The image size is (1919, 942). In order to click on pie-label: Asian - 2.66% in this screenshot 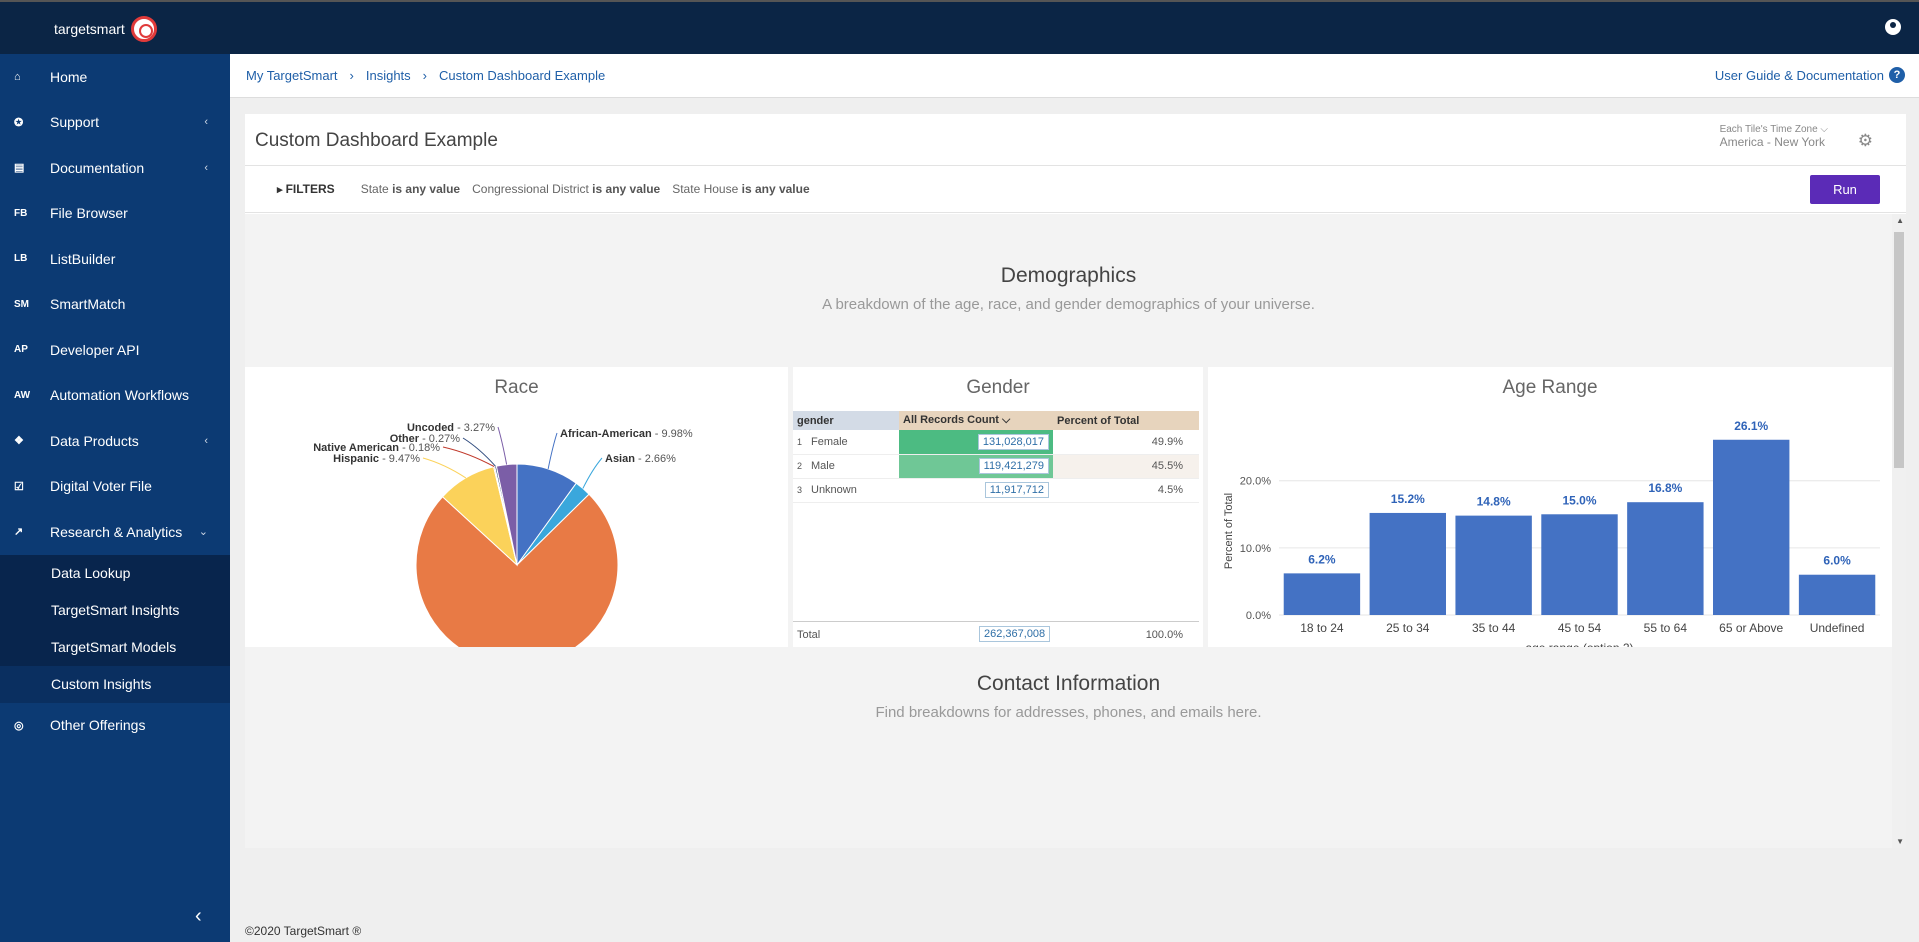, I will do `click(640, 459)`.